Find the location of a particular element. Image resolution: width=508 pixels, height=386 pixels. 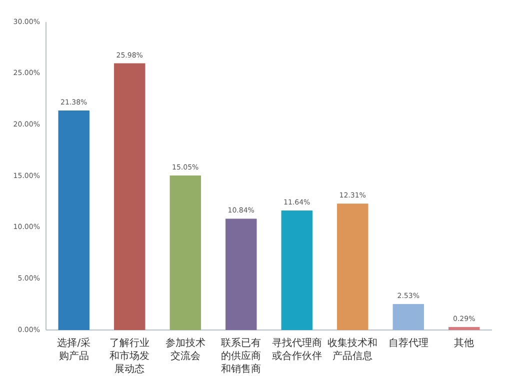

x-tick-label: 选择/采购产品 is located at coordinates (74, 349).